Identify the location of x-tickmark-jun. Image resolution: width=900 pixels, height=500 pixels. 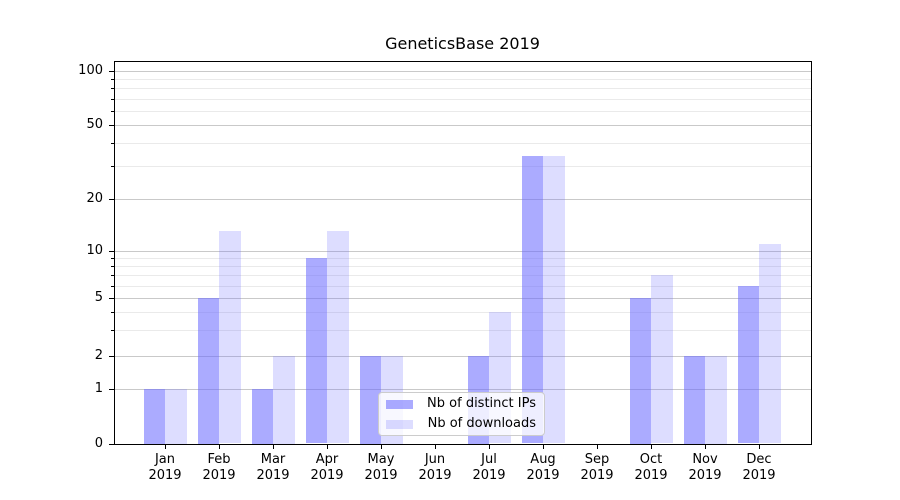
(435, 446).